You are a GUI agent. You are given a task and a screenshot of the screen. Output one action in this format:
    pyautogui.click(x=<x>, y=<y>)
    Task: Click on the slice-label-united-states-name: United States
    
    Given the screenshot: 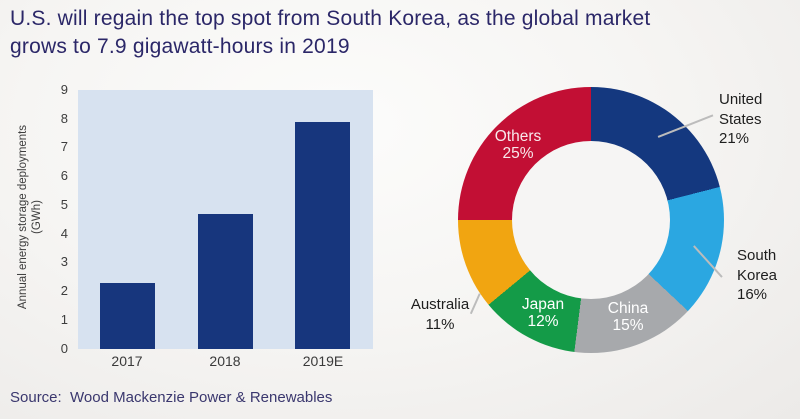 What is the action you would take?
    pyautogui.click(x=741, y=109)
    